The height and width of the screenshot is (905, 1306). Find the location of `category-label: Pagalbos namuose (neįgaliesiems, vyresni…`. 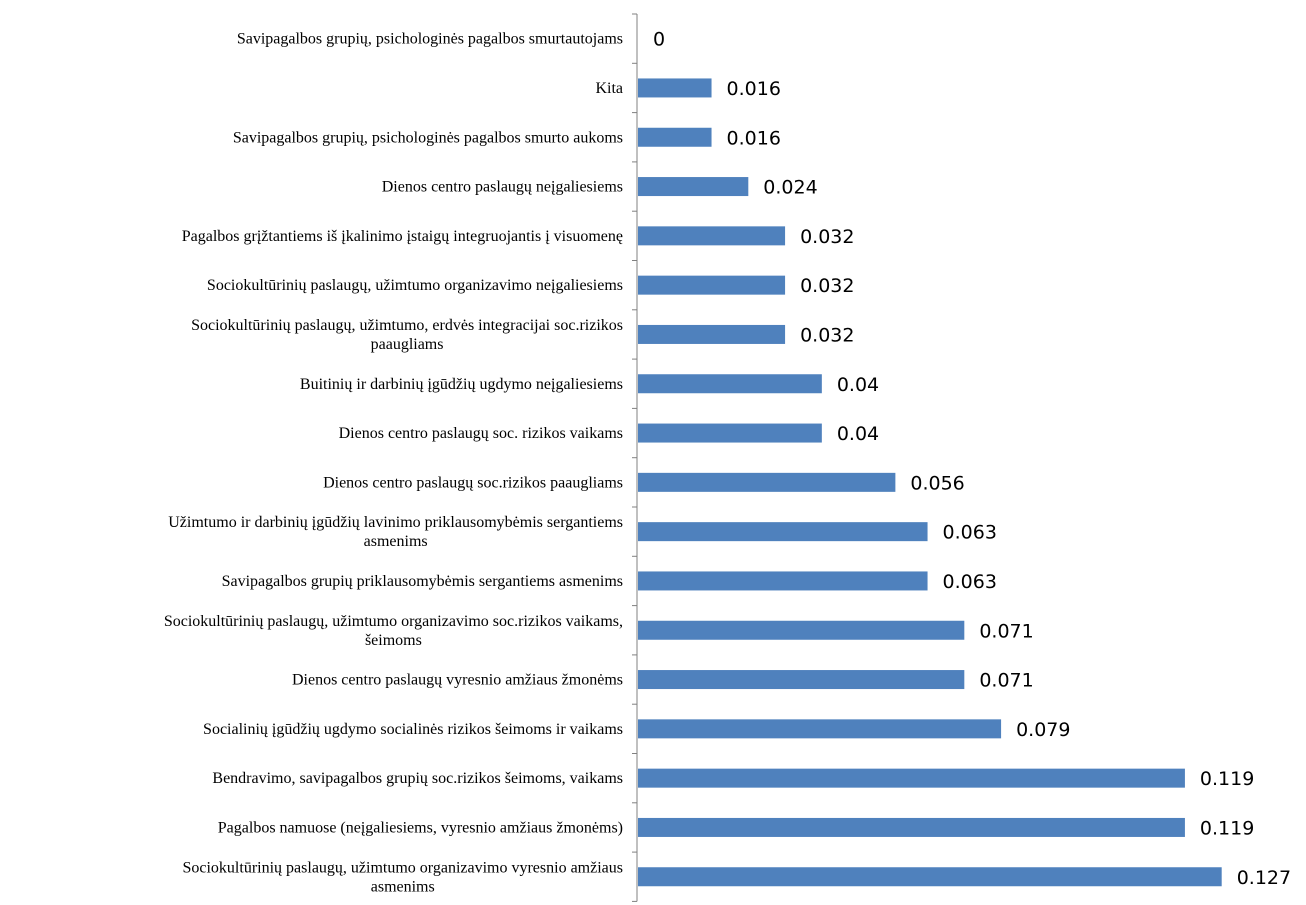

category-label: Pagalbos namuose (neįgaliesiems, vyresni… is located at coordinates (420, 827).